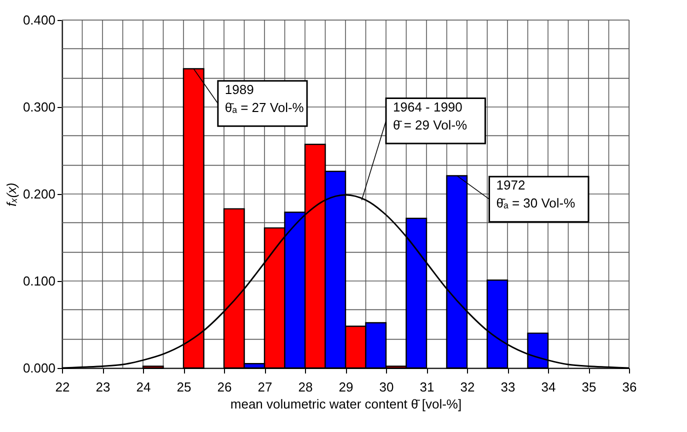 This screenshot has width=687, height=432. Describe the element at coordinates (265, 387) in the screenshot. I see `x-tick-label: 27` at that location.